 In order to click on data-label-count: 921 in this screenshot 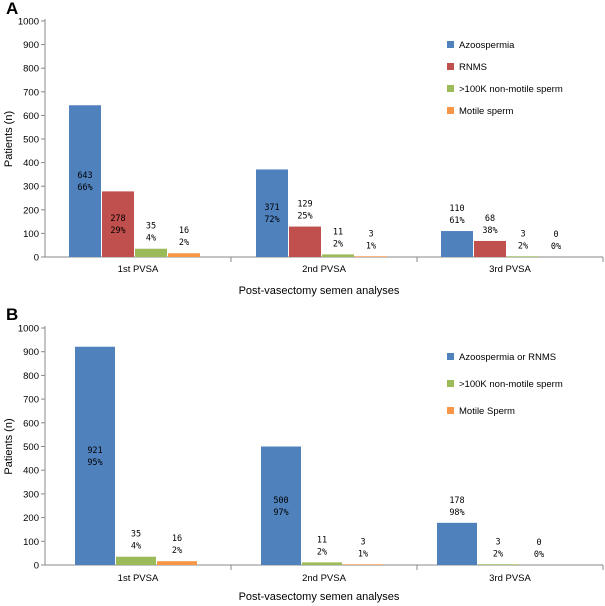, I will do `click(94, 451)`.